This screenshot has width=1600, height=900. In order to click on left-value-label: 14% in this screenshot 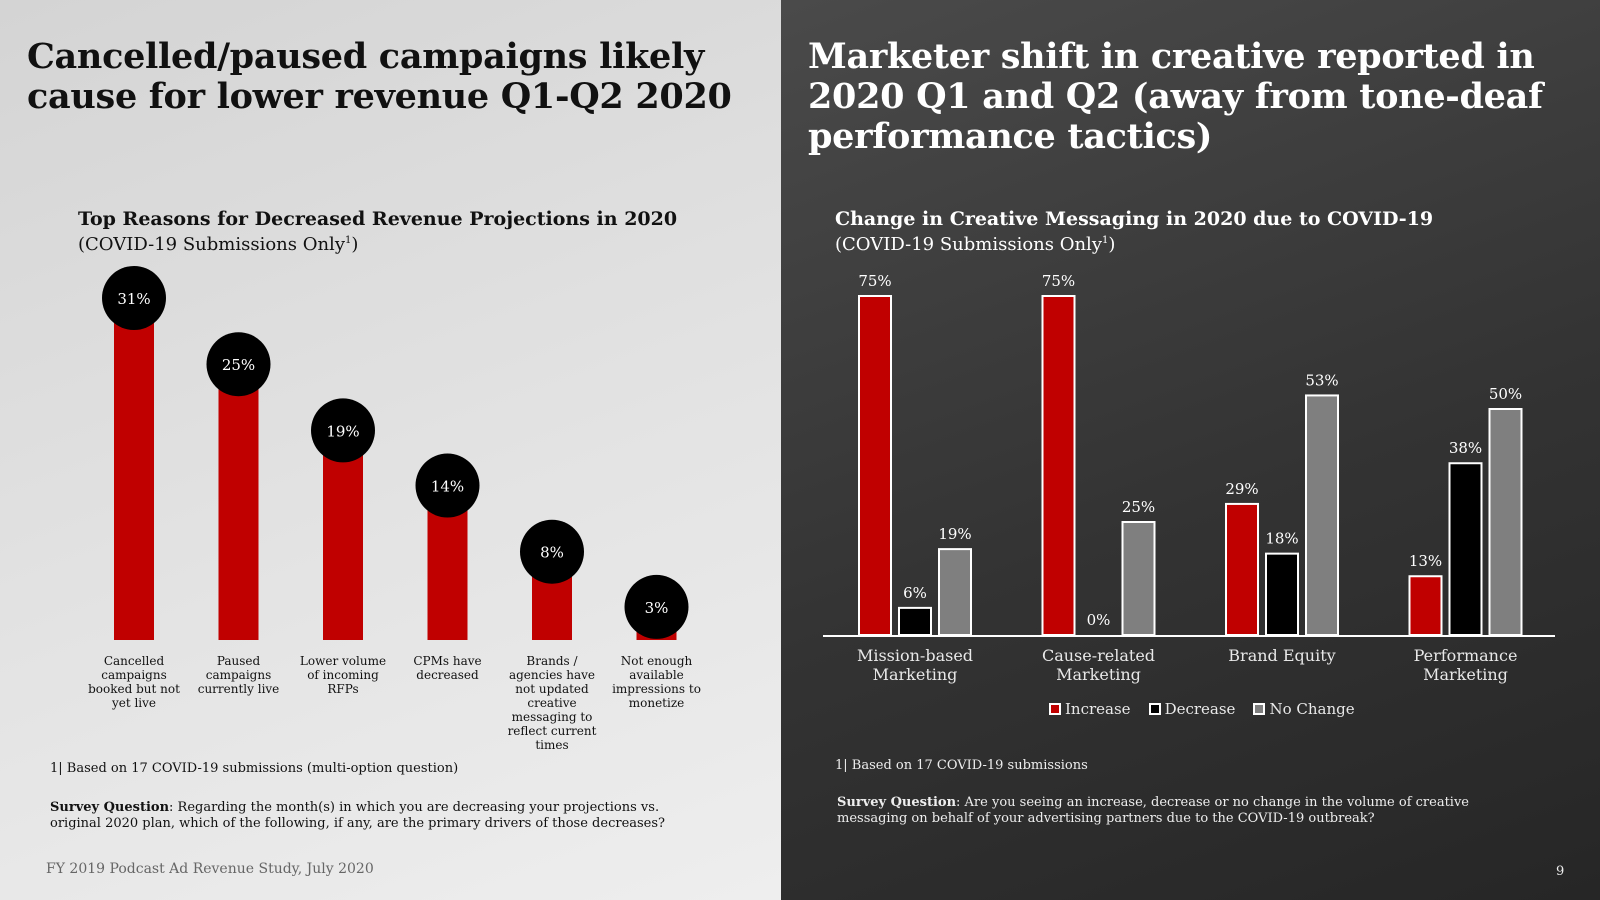, I will do `click(447, 487)`.